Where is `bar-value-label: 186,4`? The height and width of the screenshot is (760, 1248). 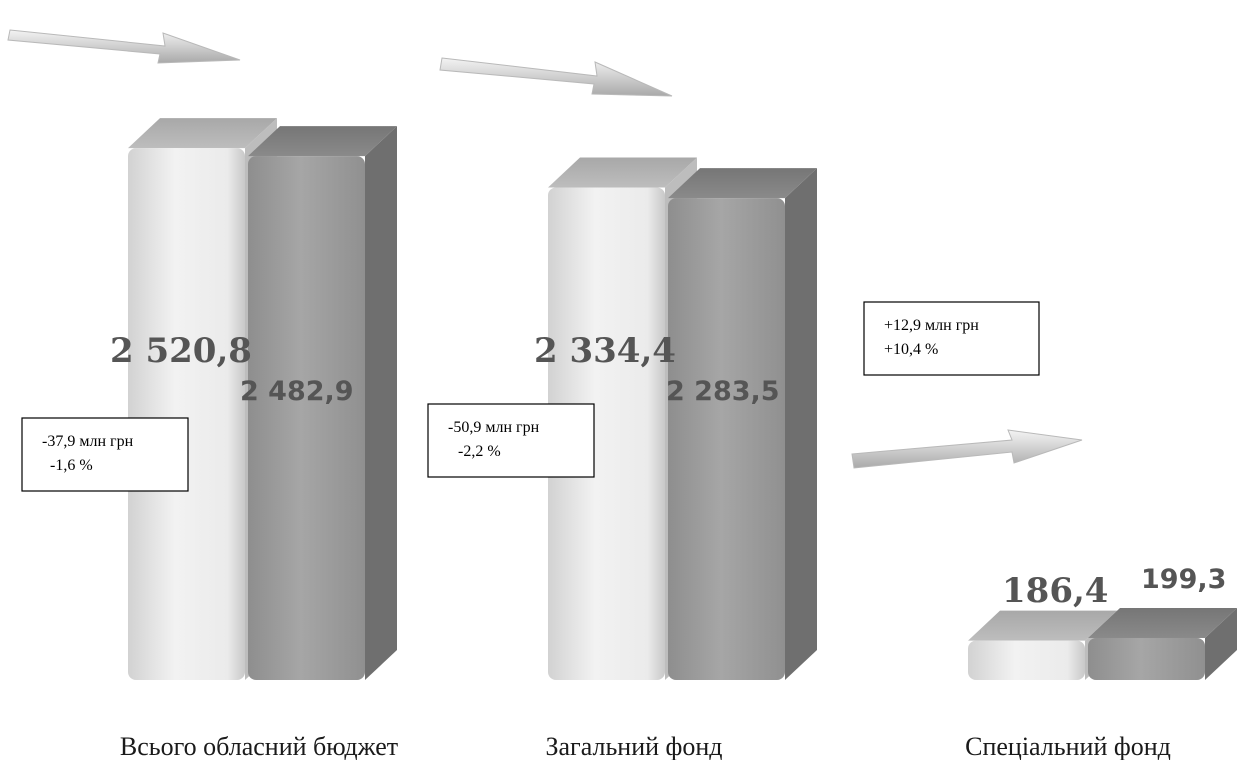
bar-value-label: 186,4 is located at coordinates (1055, 591).